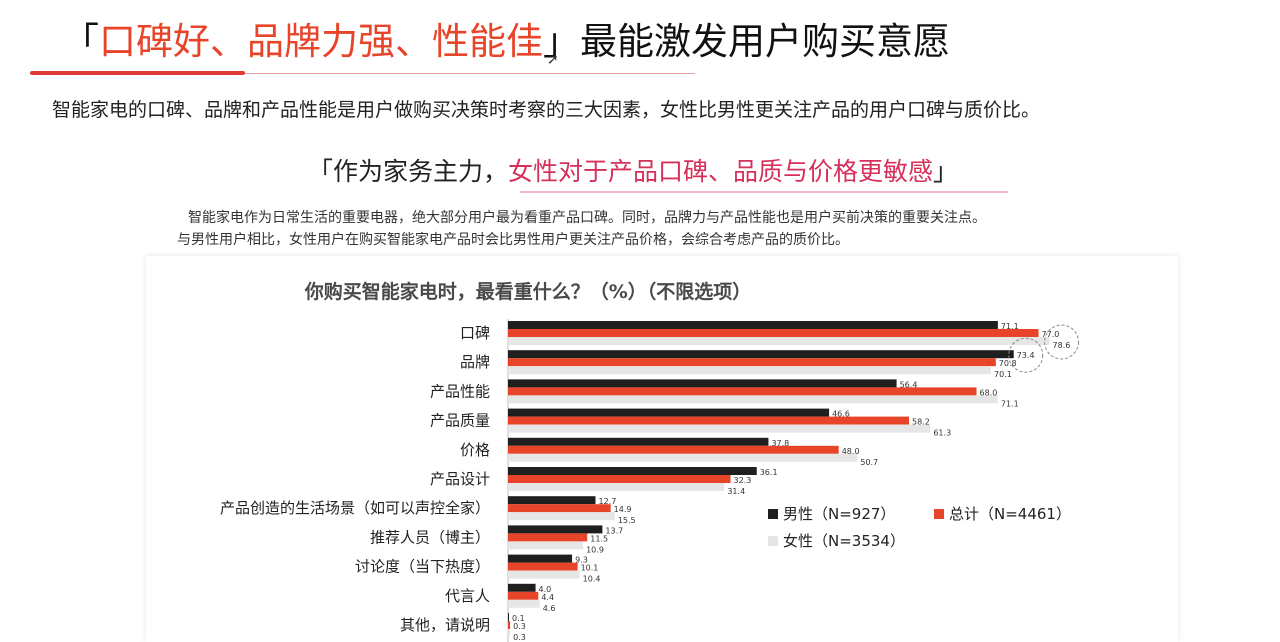  What do you see at coordinates (1062, 345) in the screenshot?
I see `value-label: 78.6` at bounding box center [1062, 345].